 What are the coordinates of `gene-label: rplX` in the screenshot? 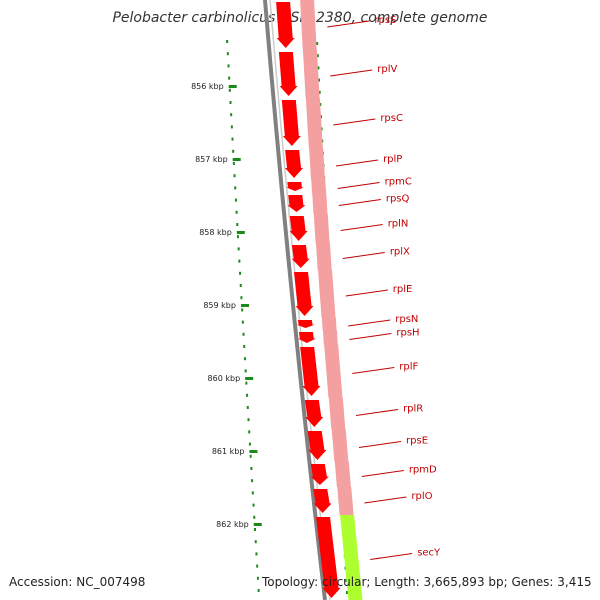 It's located at (400, 252).